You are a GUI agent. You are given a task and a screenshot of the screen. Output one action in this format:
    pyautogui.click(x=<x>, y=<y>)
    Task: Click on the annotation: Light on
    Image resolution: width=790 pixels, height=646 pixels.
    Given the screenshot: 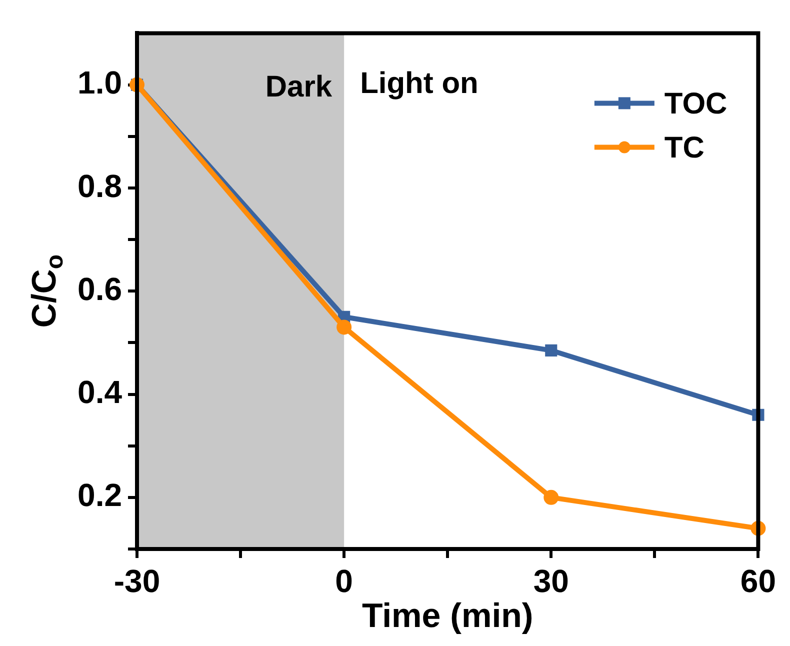 What is the action you would take?
    pyautogui.click(x=419, y=83)
    